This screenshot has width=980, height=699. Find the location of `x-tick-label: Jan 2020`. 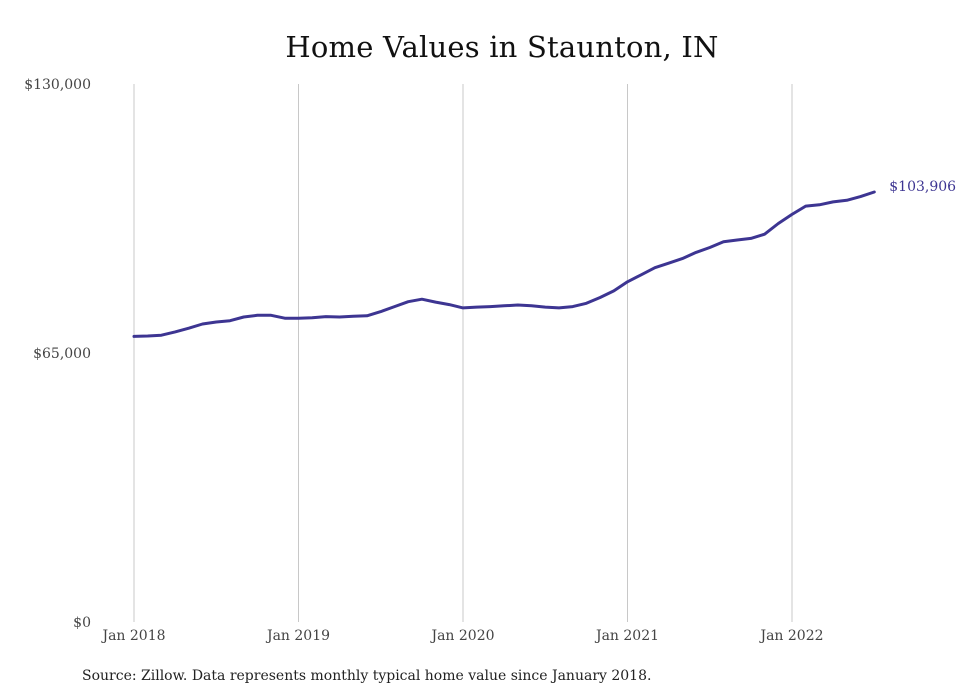

x-tick-label: Jan 2020 is located at coordinates (461, 636).